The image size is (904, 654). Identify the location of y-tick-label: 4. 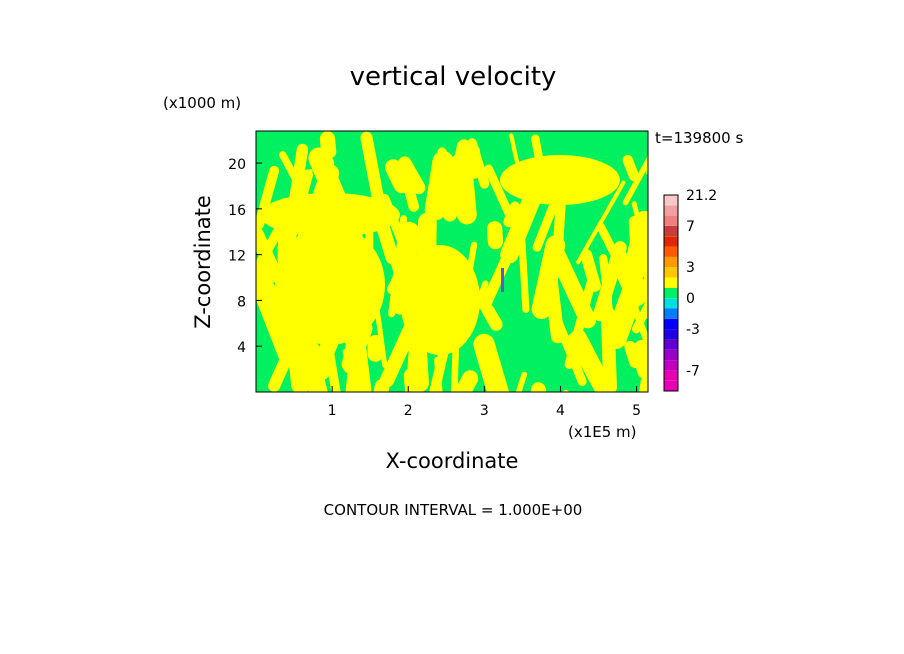
(241, 348).